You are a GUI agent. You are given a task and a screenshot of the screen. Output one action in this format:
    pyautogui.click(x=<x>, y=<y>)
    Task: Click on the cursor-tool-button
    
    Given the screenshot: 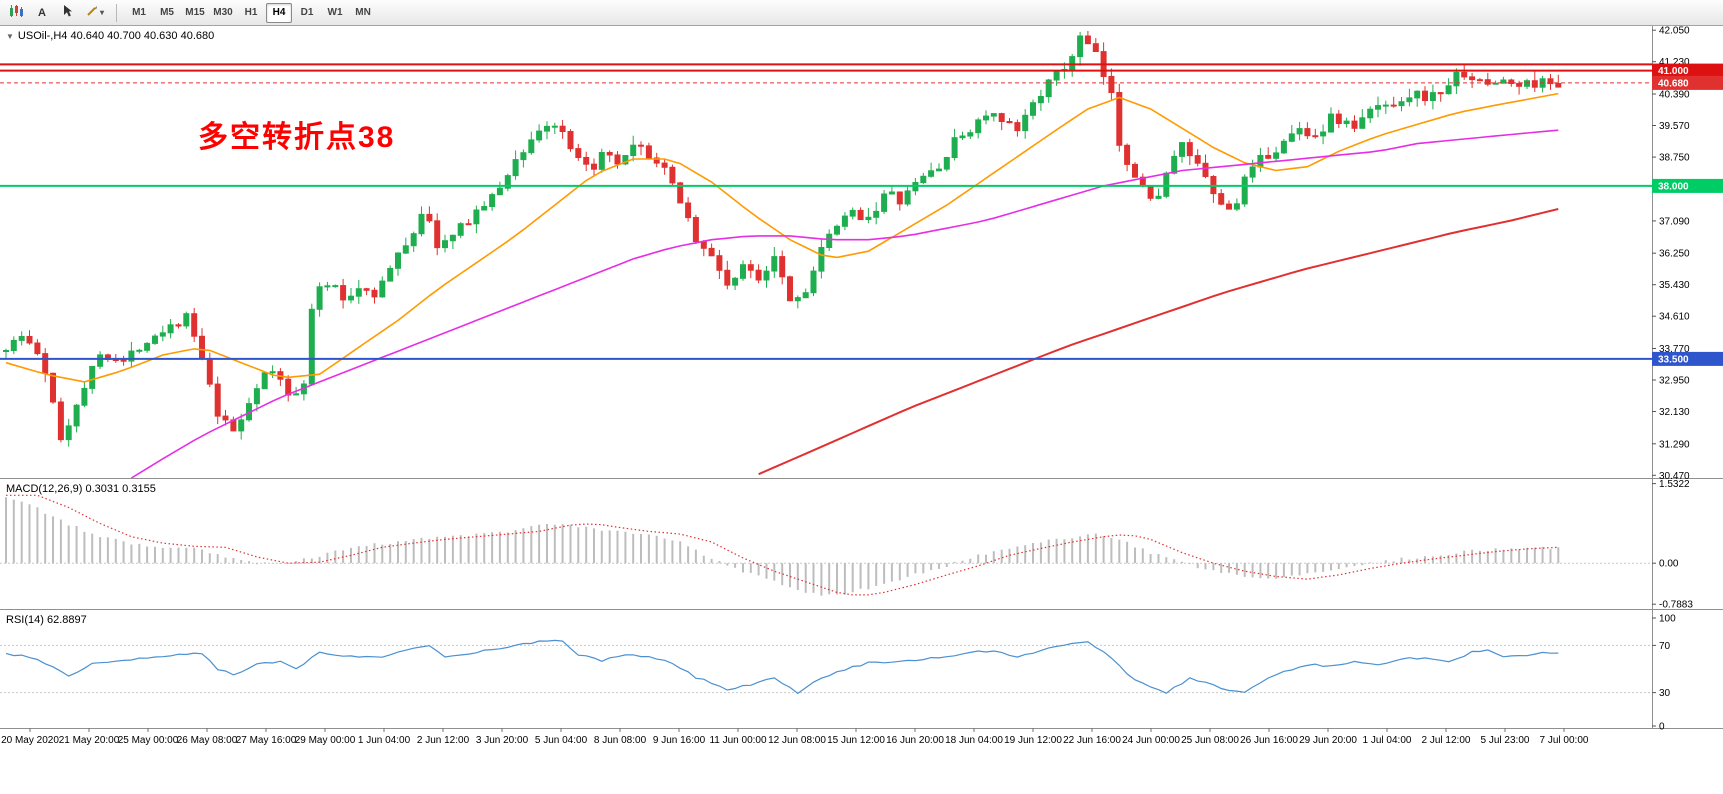 What is the action you would take?
    pyautogui.click(x=68, y=13)
    